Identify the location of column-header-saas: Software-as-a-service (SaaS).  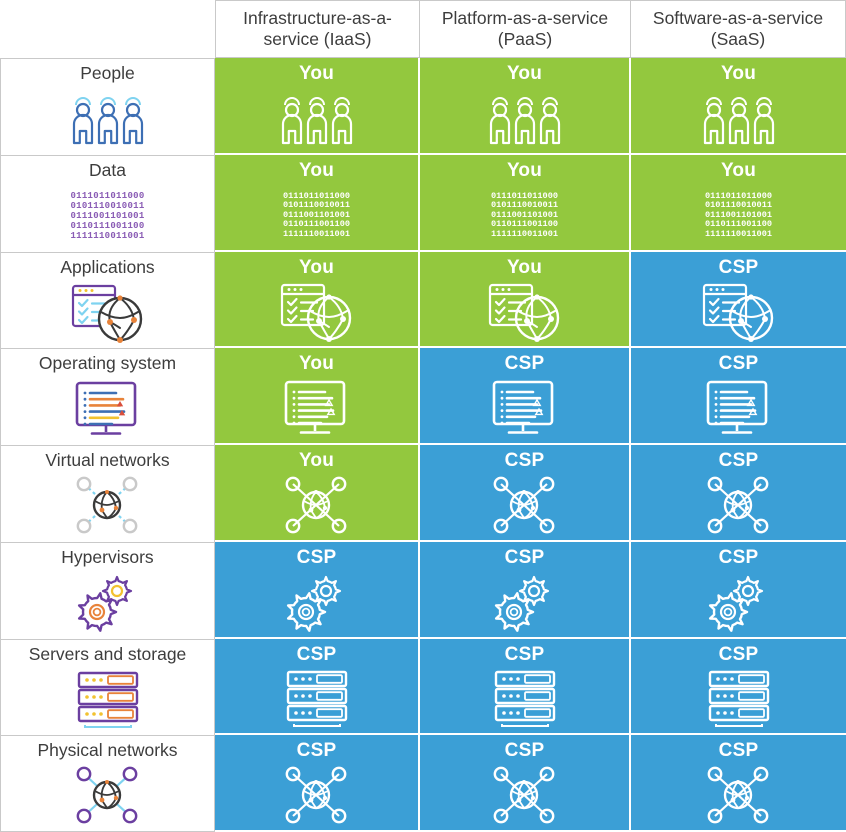
(738, 29).